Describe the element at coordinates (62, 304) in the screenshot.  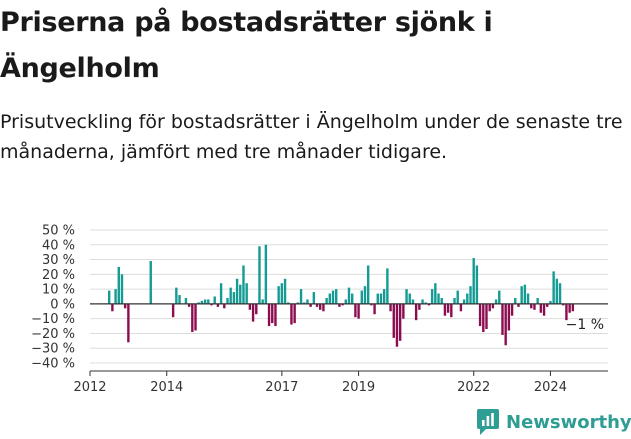
I see `y-tick-label: 0 %` at that location.